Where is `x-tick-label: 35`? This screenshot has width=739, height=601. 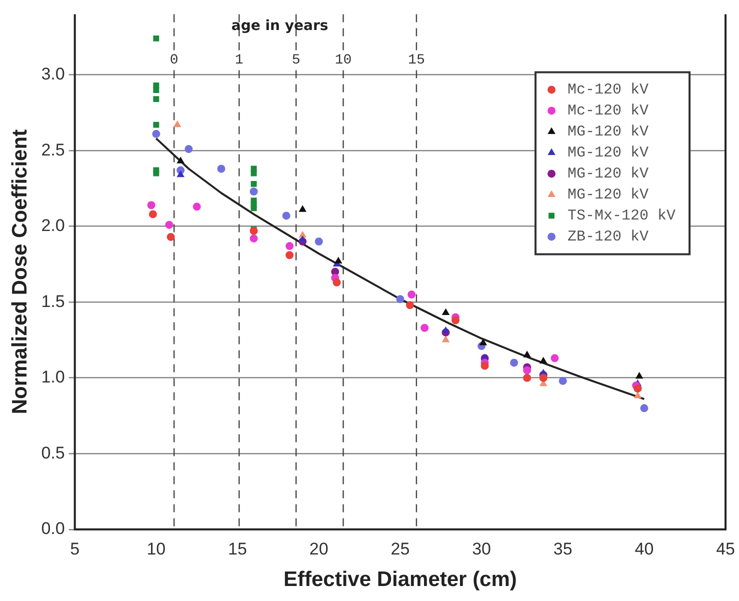 x-tick-label: 35 is located at coordinates (562, 548).